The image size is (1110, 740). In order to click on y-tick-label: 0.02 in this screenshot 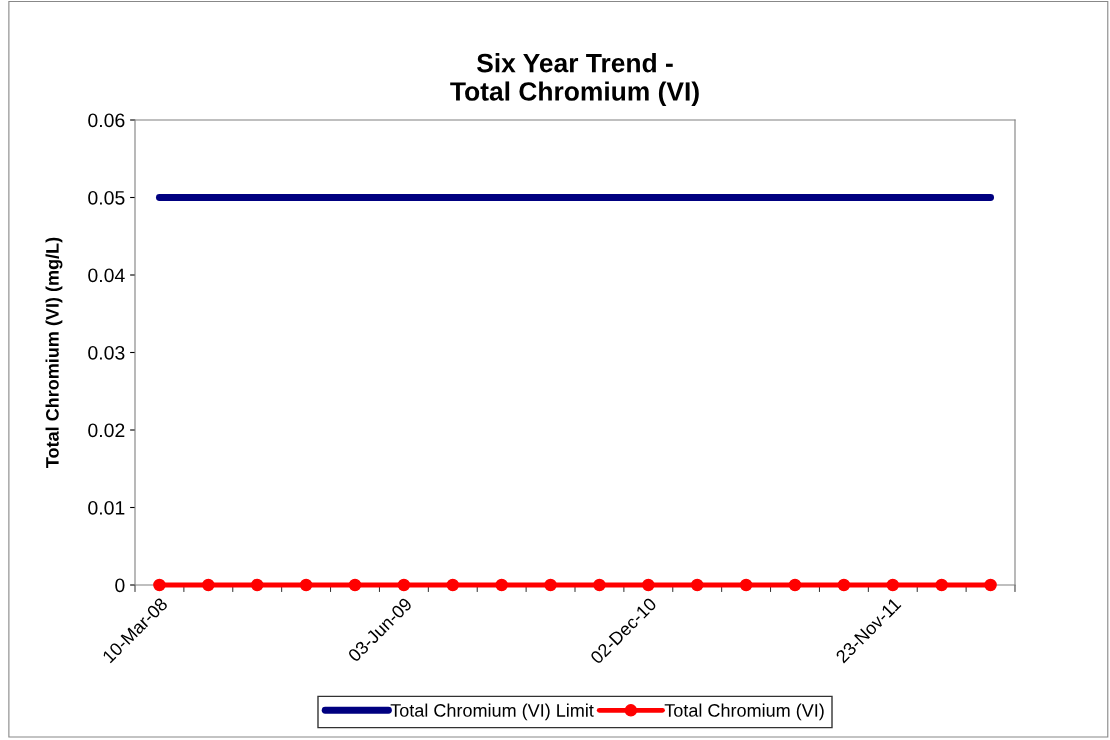, I will do `click(106, 430)`.